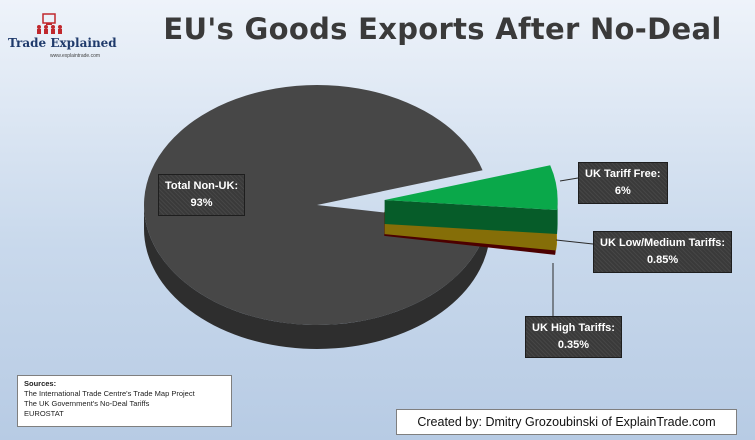  I want to click on data-label-total-non-uk: Total Non-UK: 93%, so click(202, 195).